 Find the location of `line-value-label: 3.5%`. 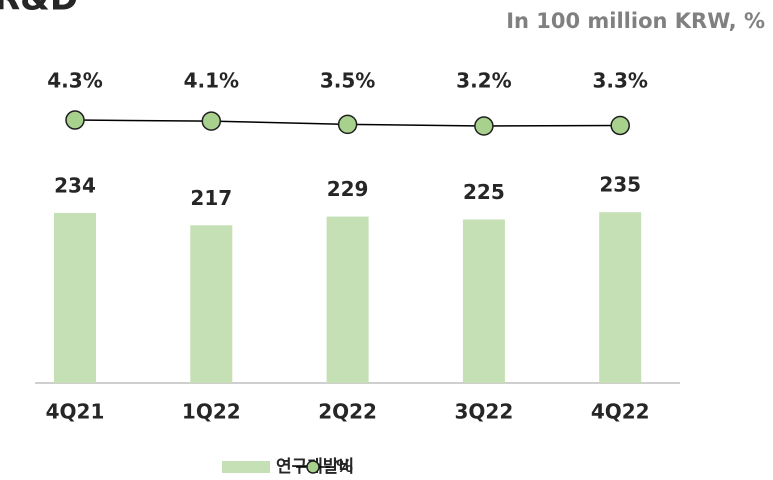

line-value-label: 3.5% is located at coordinates (347, 81).